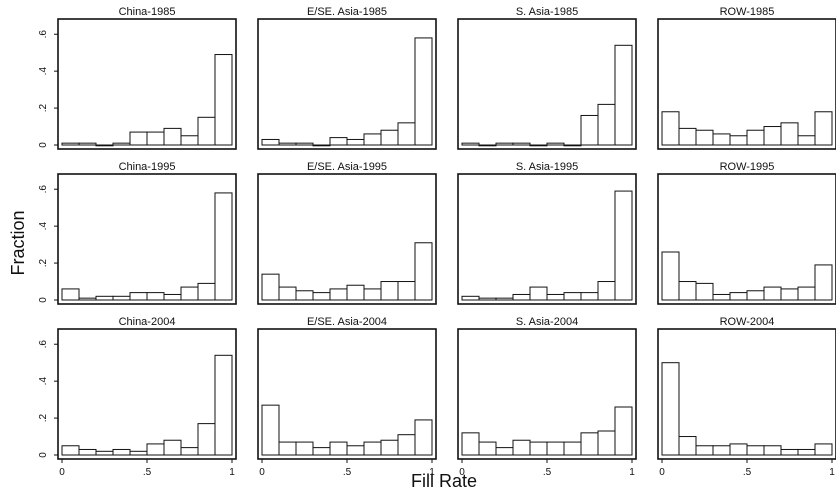 This screenshot has height=501, width=836. I want to click on panel-title: E/SE. Asia-1985, so click(347, 12).